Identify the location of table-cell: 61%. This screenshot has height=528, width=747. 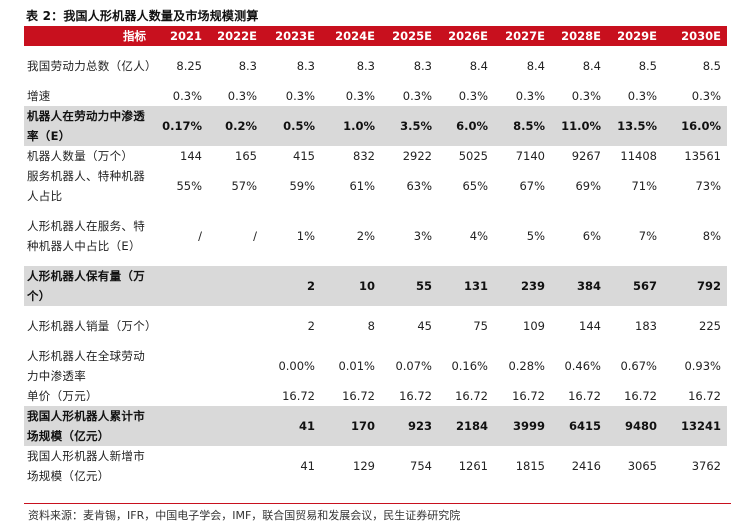
(362, 186).